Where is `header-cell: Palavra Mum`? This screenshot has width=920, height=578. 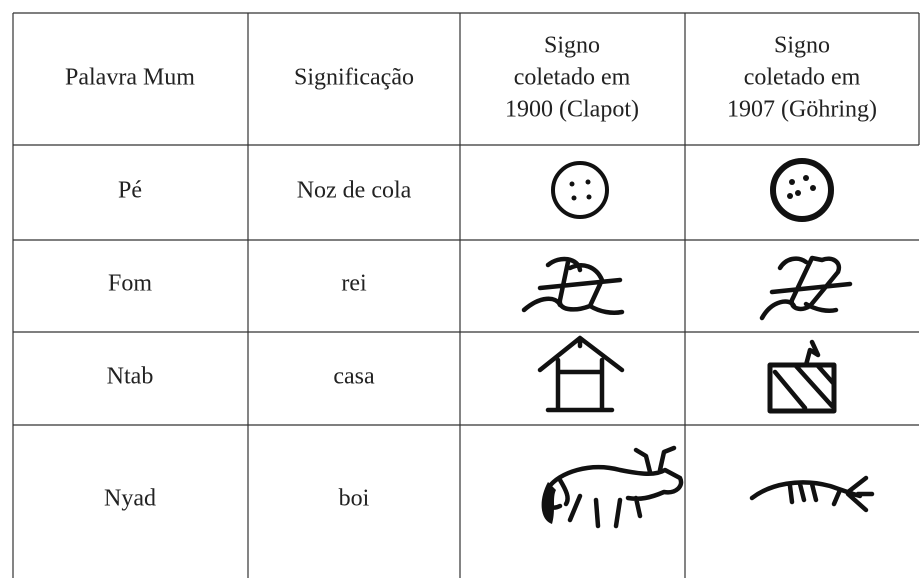
header-cell: Palavra Mum is located at coordinates (130, 78).